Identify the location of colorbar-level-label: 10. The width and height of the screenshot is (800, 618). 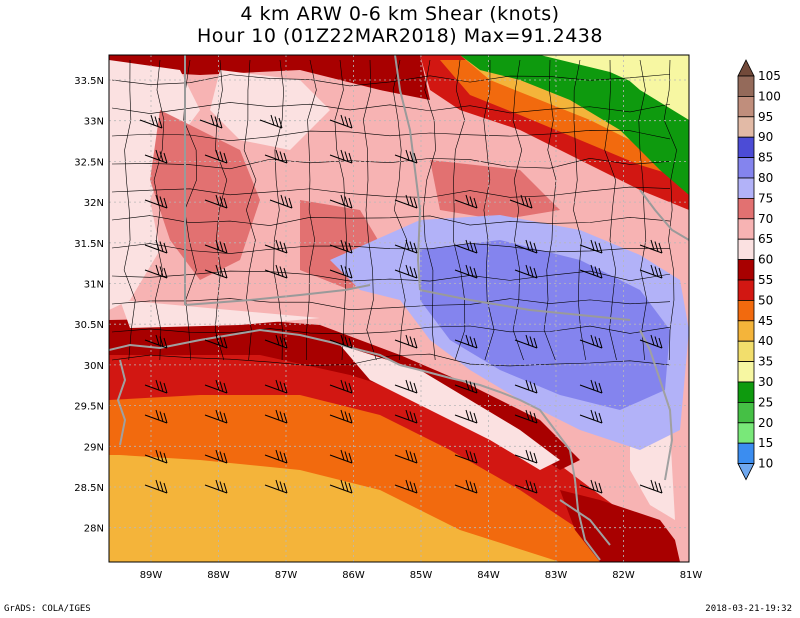
(765, 464).